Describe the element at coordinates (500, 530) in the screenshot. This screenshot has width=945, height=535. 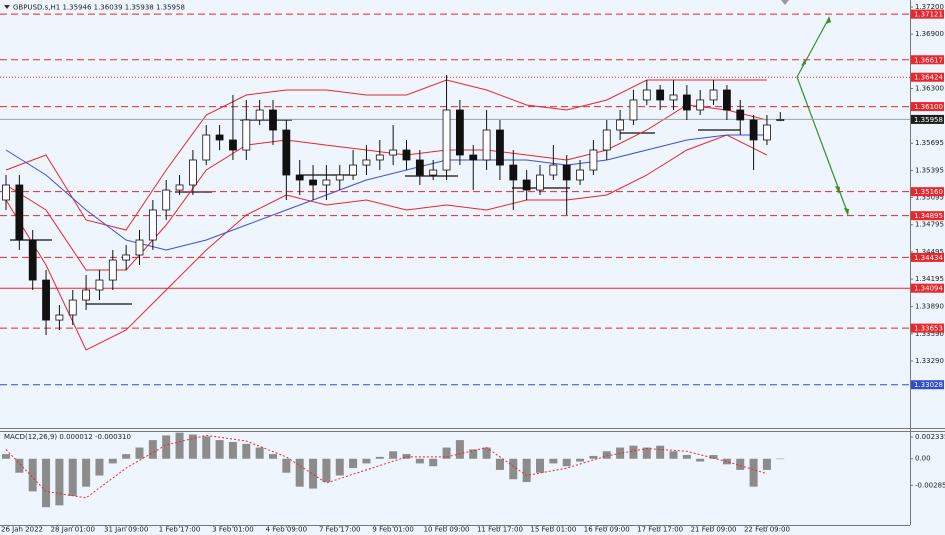
I see `x-tick-label: 11 Feb 17:00` at that location.